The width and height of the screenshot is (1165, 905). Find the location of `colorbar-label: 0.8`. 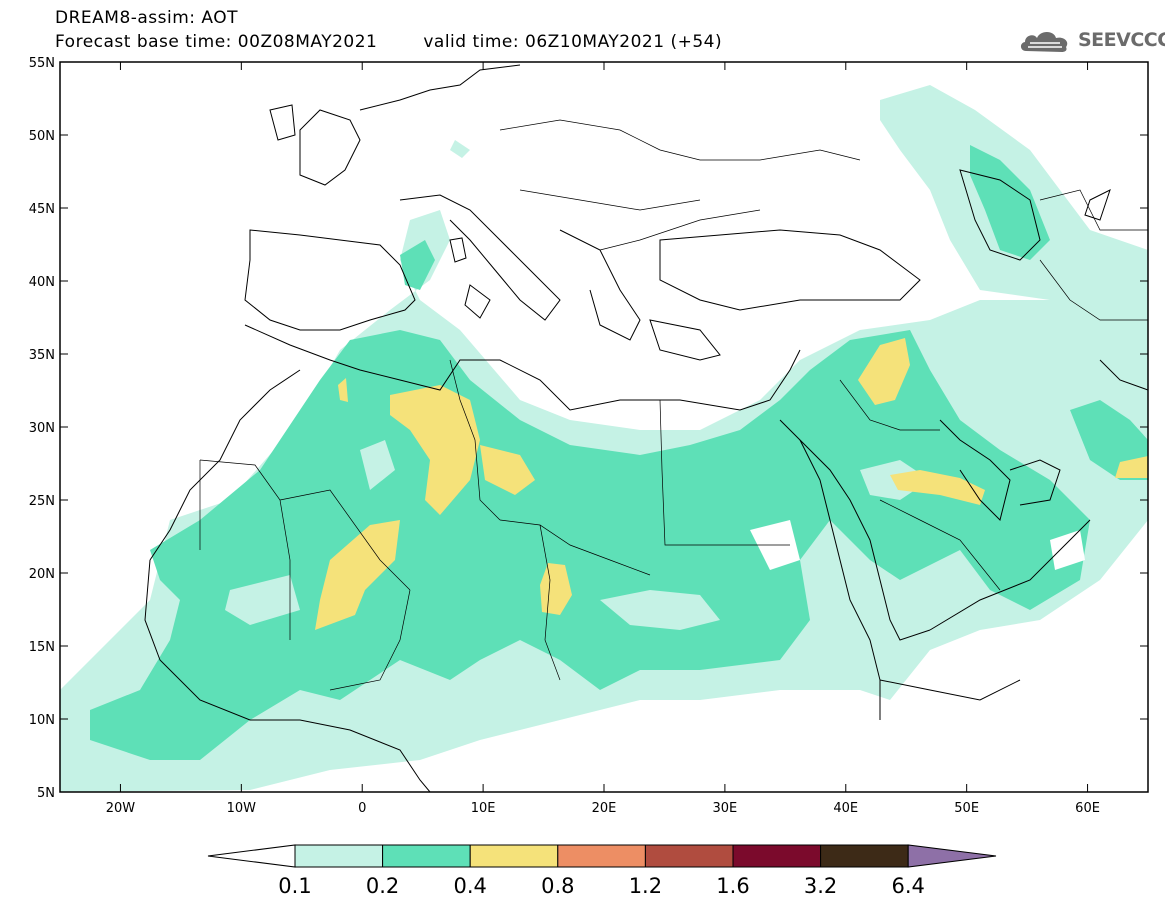

colorbar-label: 0.8 is located at coordinates (557, 886).